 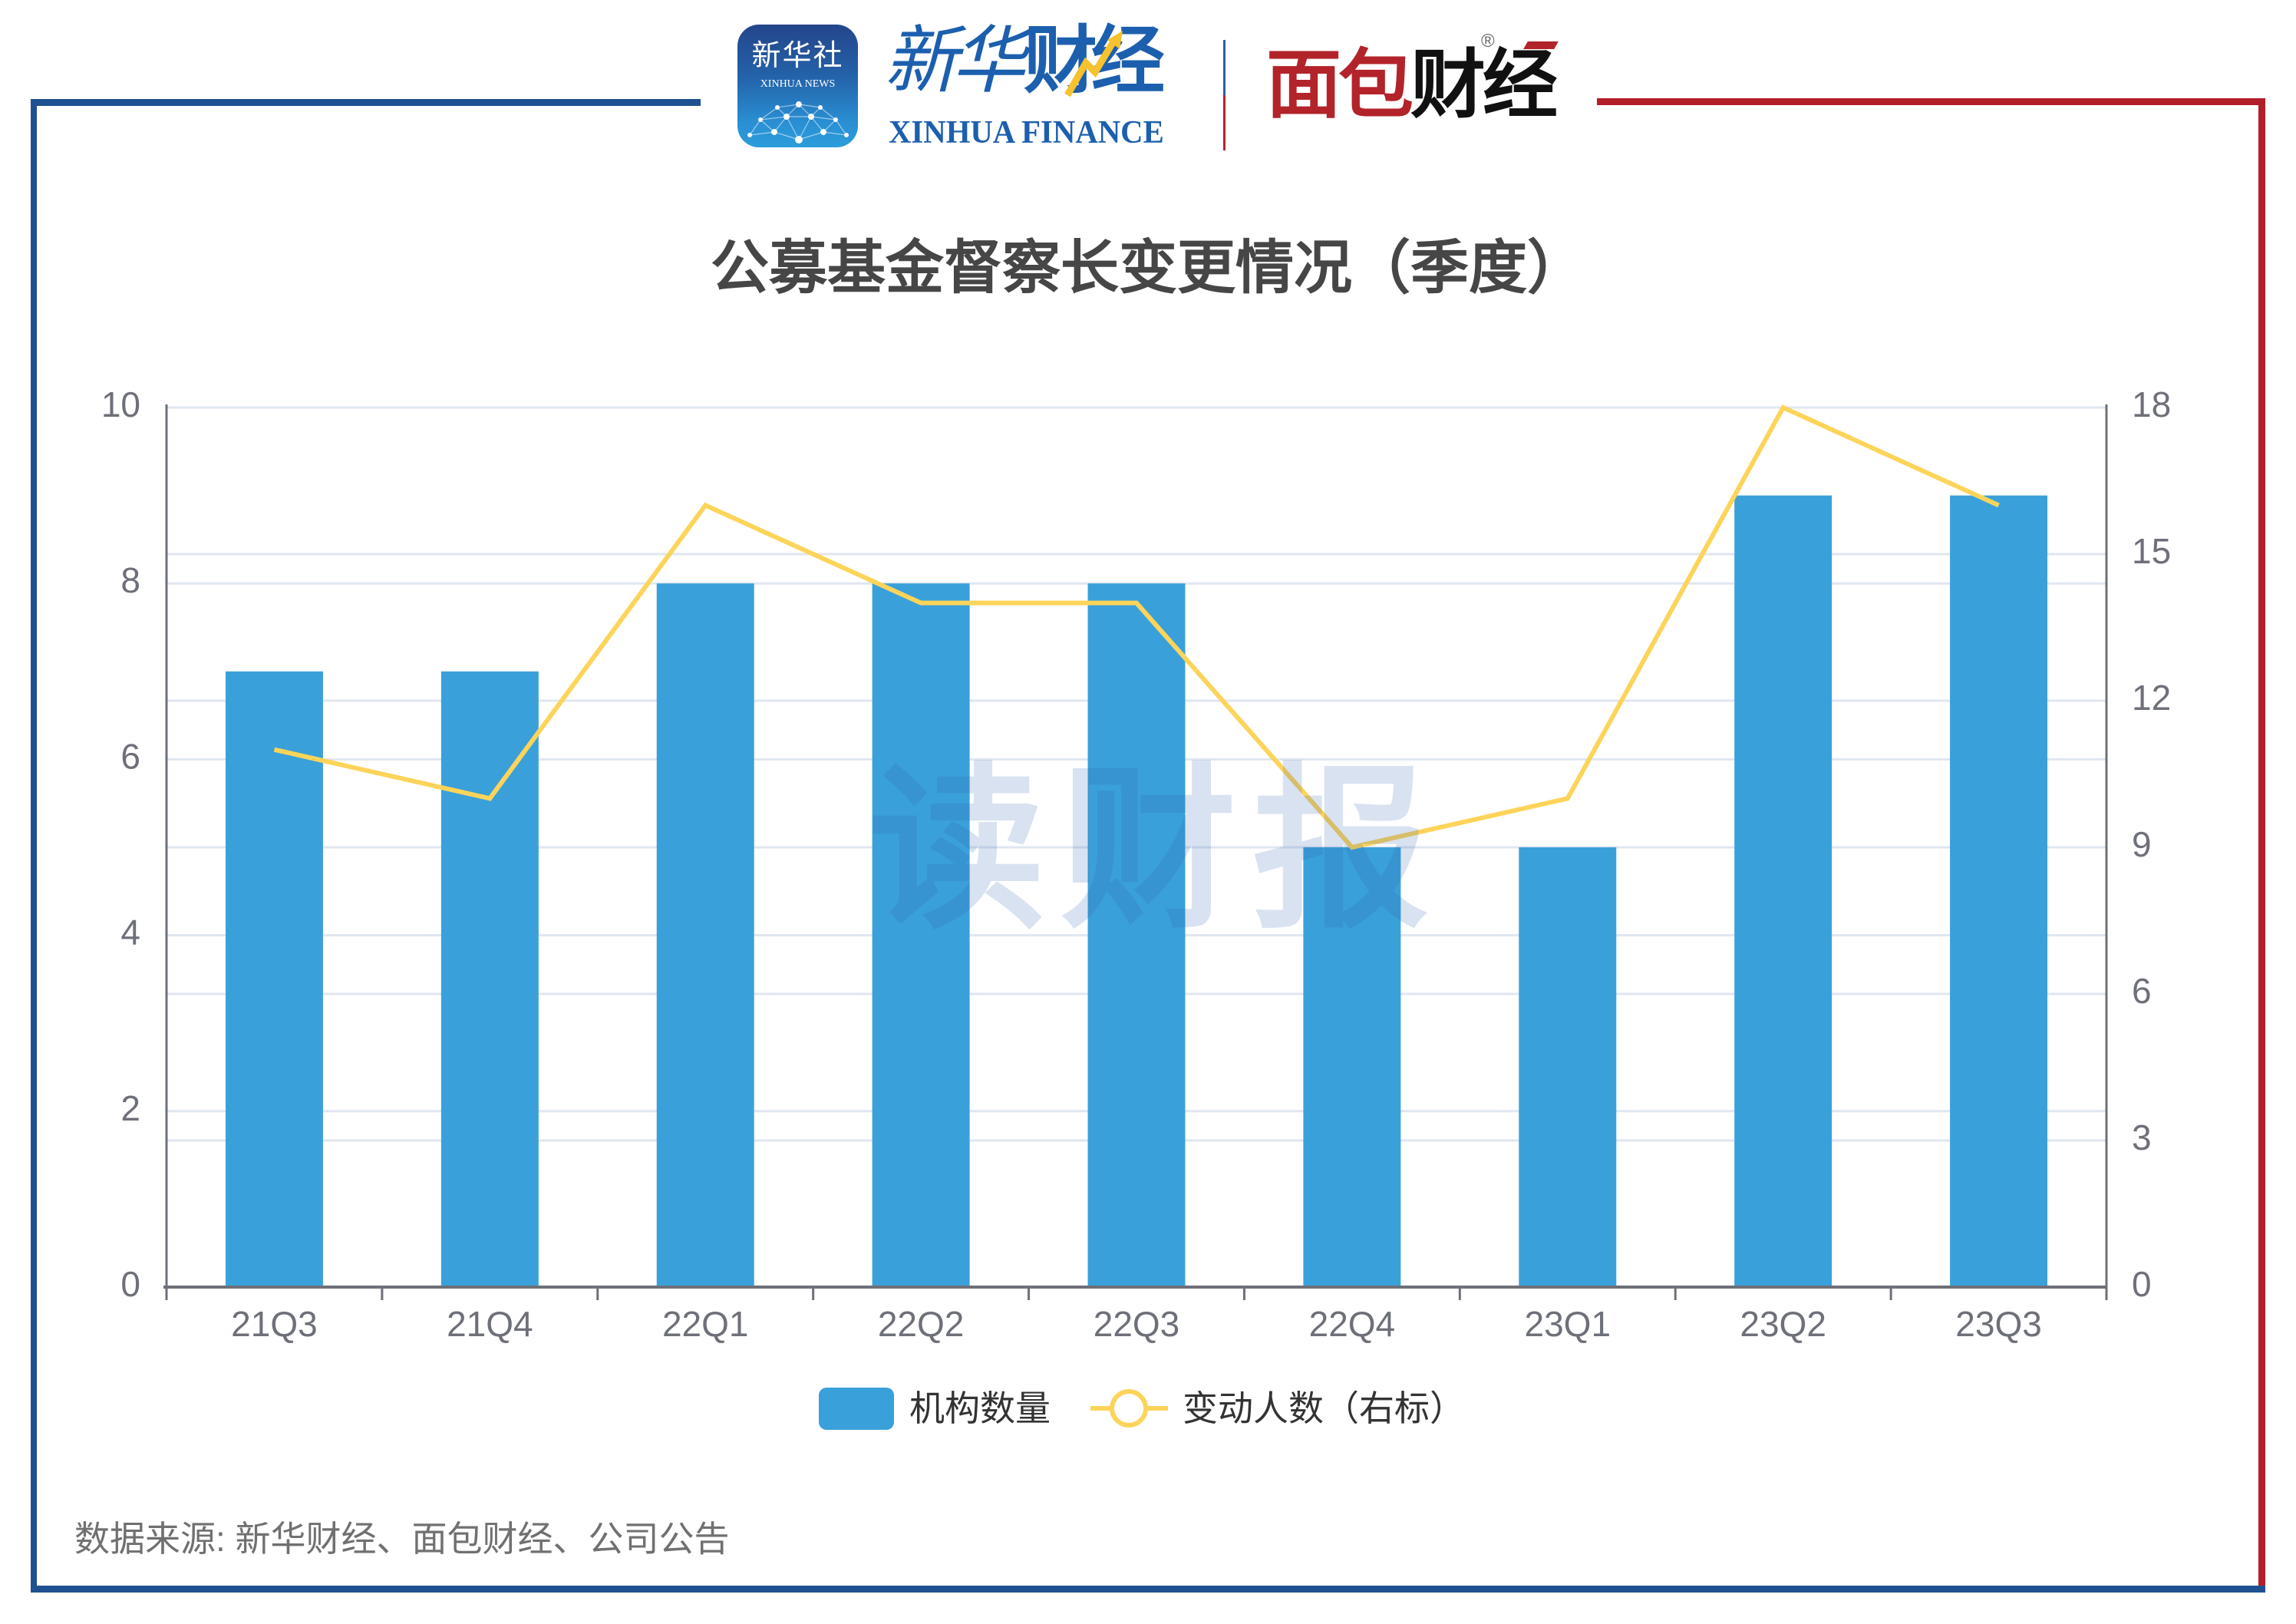 I want to click on mianbao-finance-logo-black: 财经, so click(x=1484, y=84).